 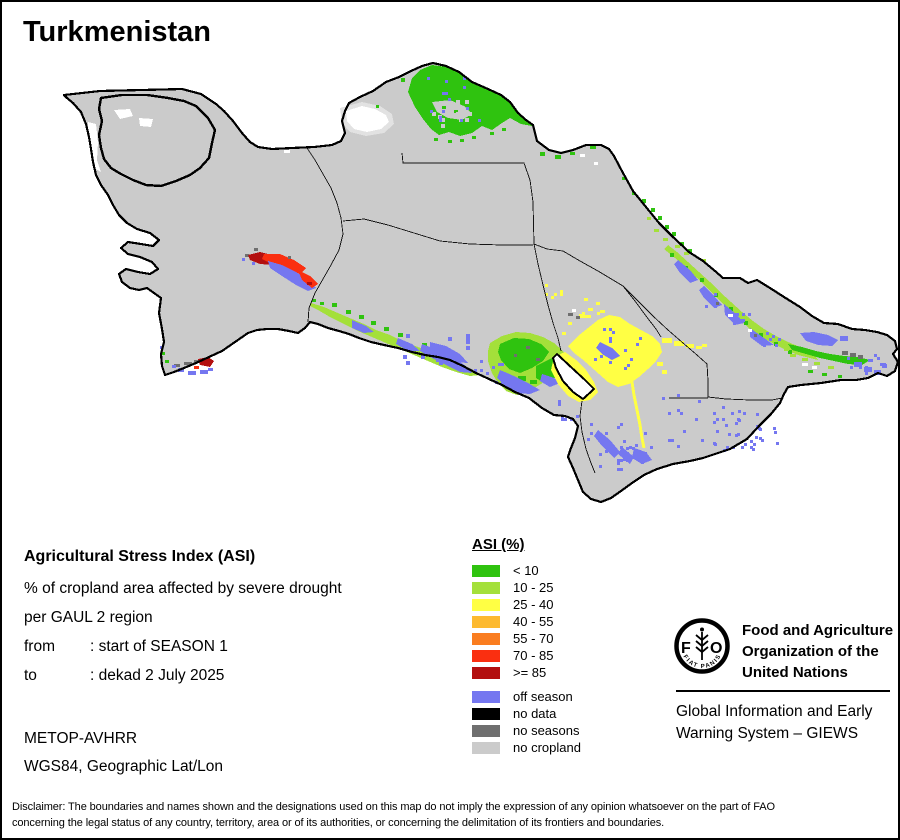 What do you see at coordinates (81, 738) in the screenshot?
I see `sensor-label: METOP-AVHRR` at bounding box center [81, 738].